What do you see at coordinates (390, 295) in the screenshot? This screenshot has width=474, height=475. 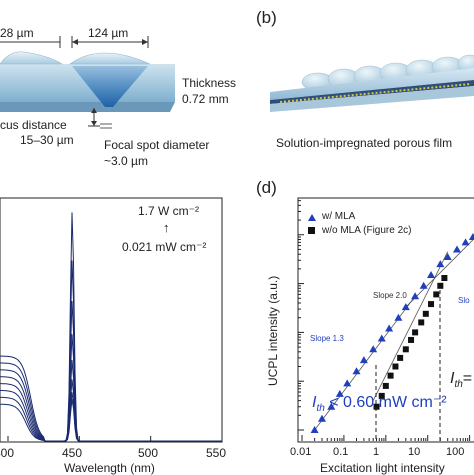 I see `slope-2-label: Slope 2.0` at bounding box center [390, 295].